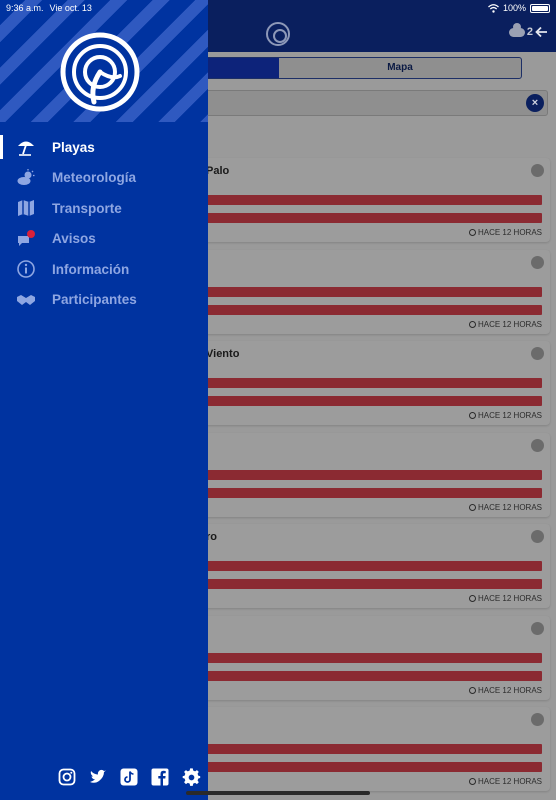 The image size is (556, 800). I want to click on drawer-item-avisos: Avisos, so click(104, 239).